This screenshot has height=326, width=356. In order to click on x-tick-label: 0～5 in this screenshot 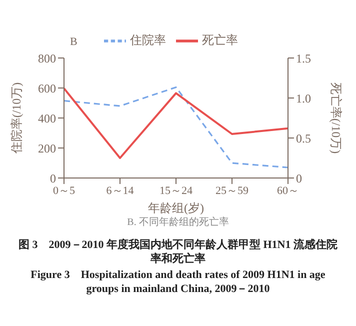, I will do `click(64, 190)`.